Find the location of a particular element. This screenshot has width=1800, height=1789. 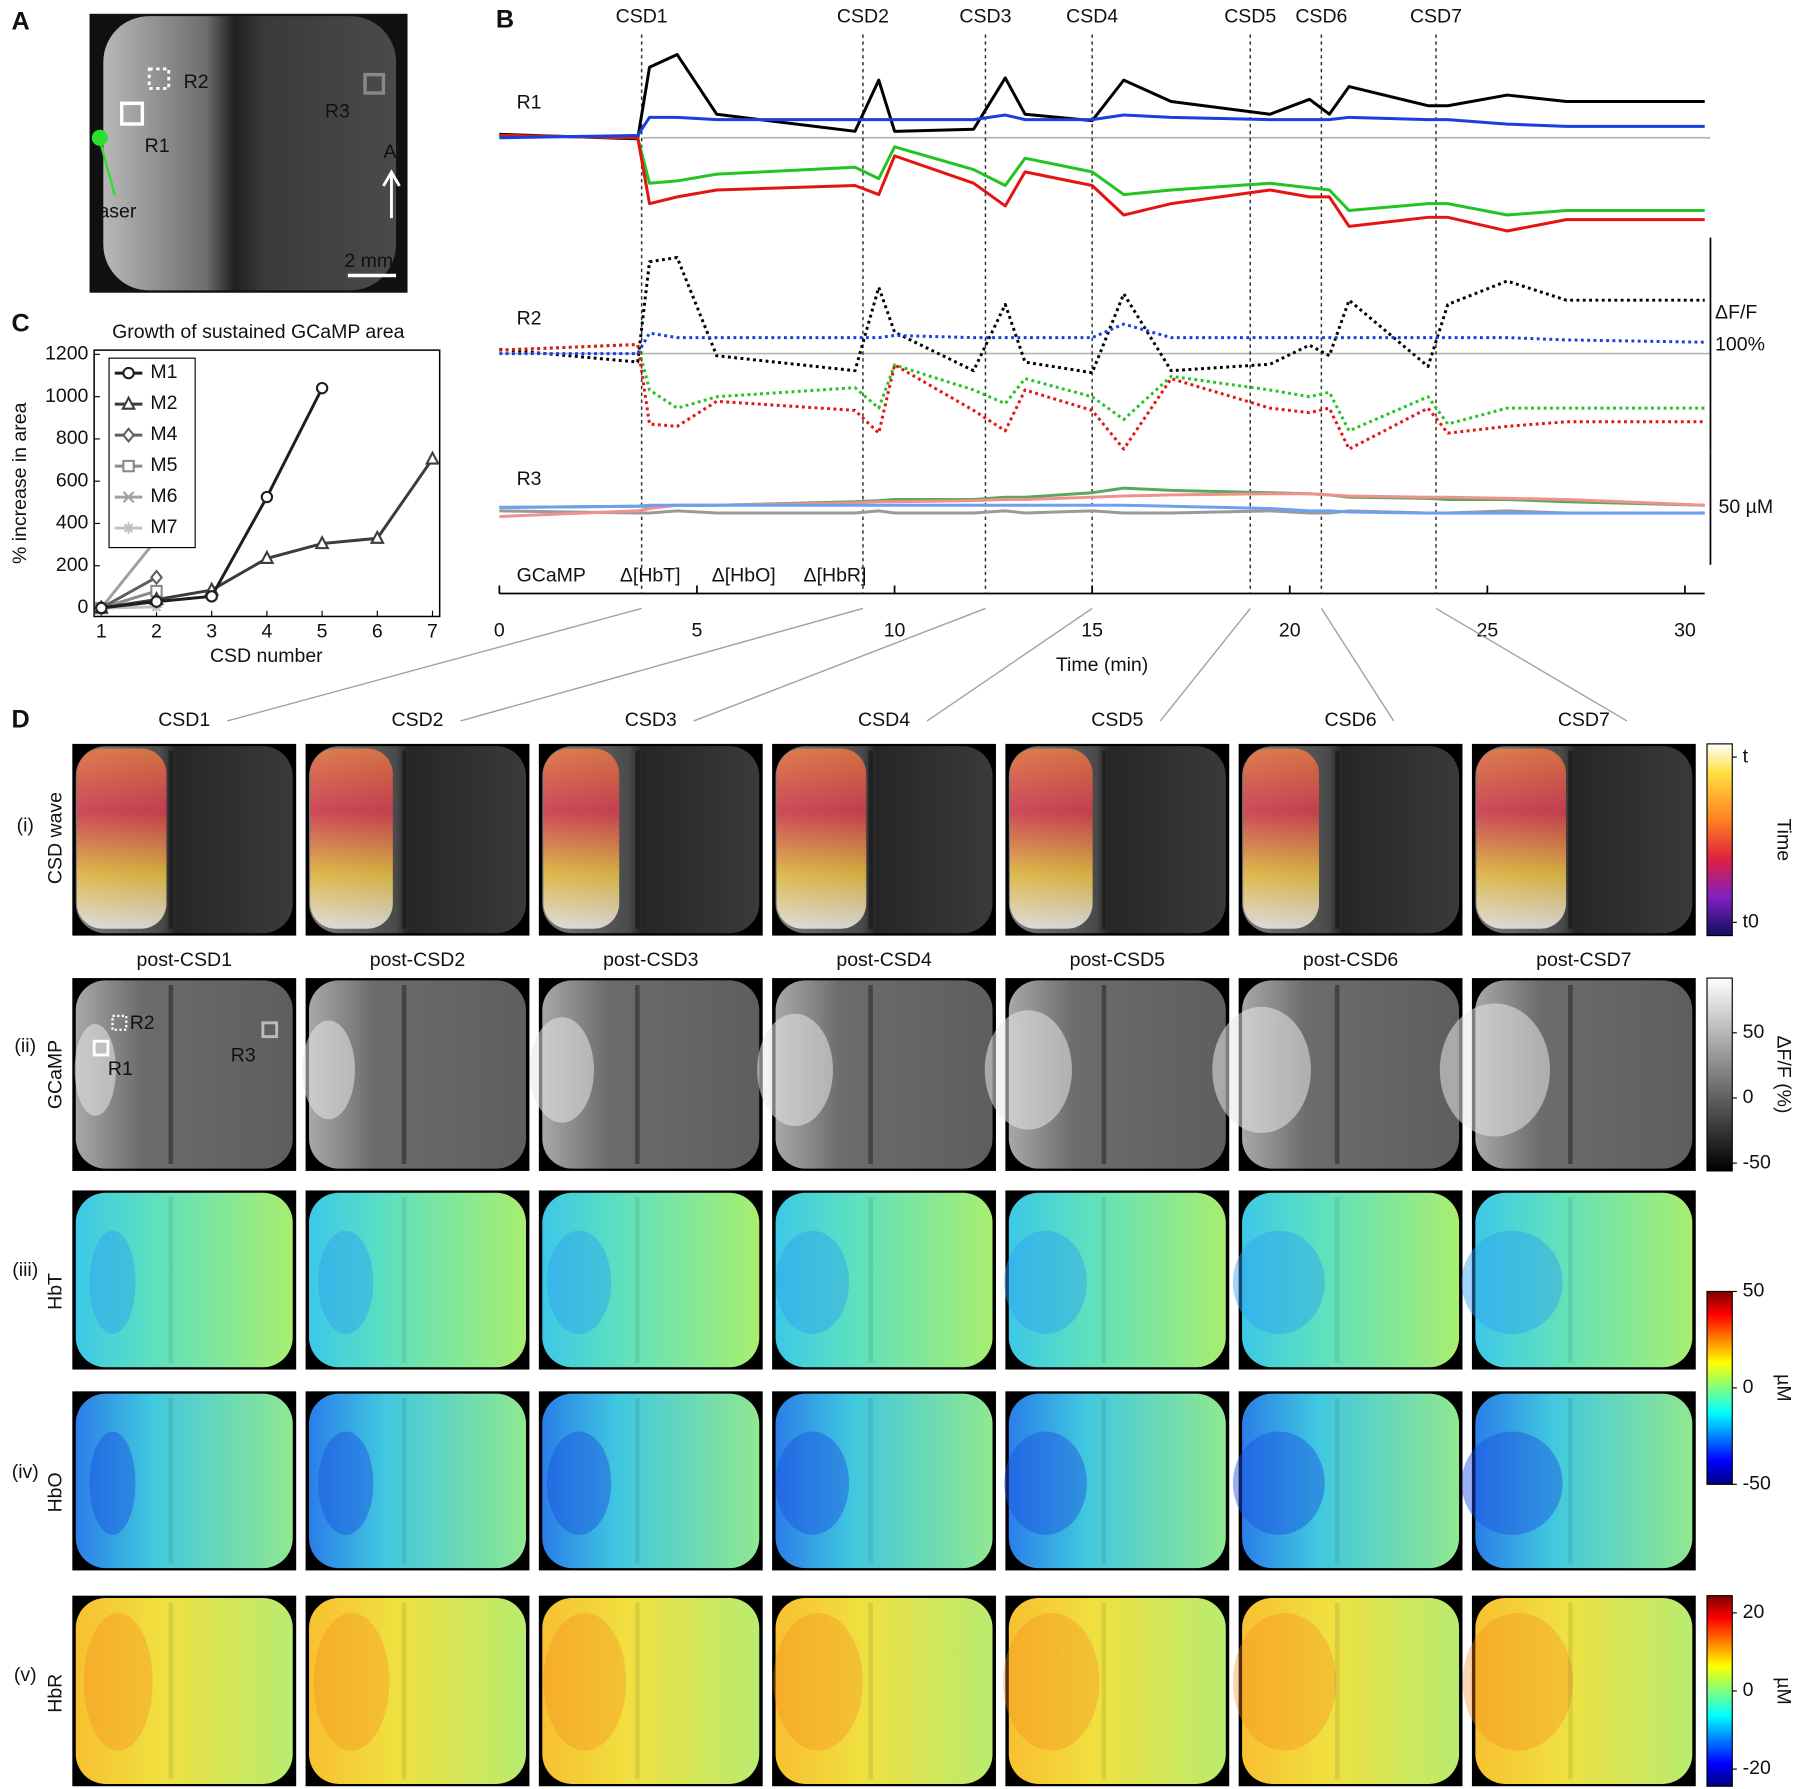

y-tick-label: 200 is located at coordinates (72, 565).